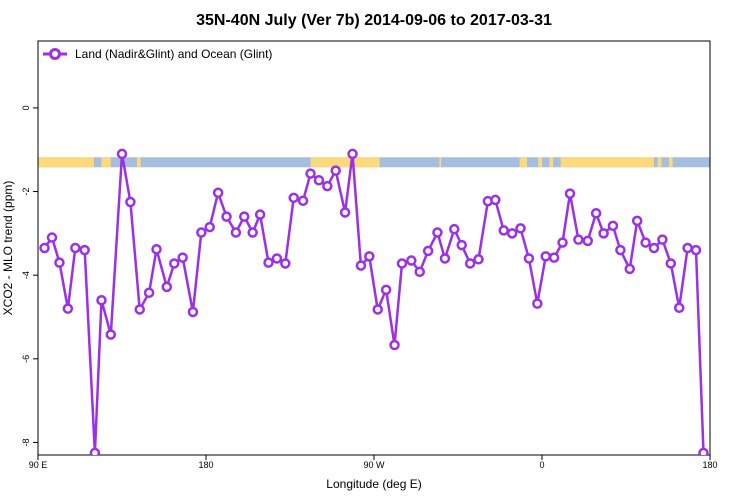 This screenshot has height=500, width=750. Describe the element at coordinates (26, 275) in the screenshot. I see `y-tick-label: -4` at that location.